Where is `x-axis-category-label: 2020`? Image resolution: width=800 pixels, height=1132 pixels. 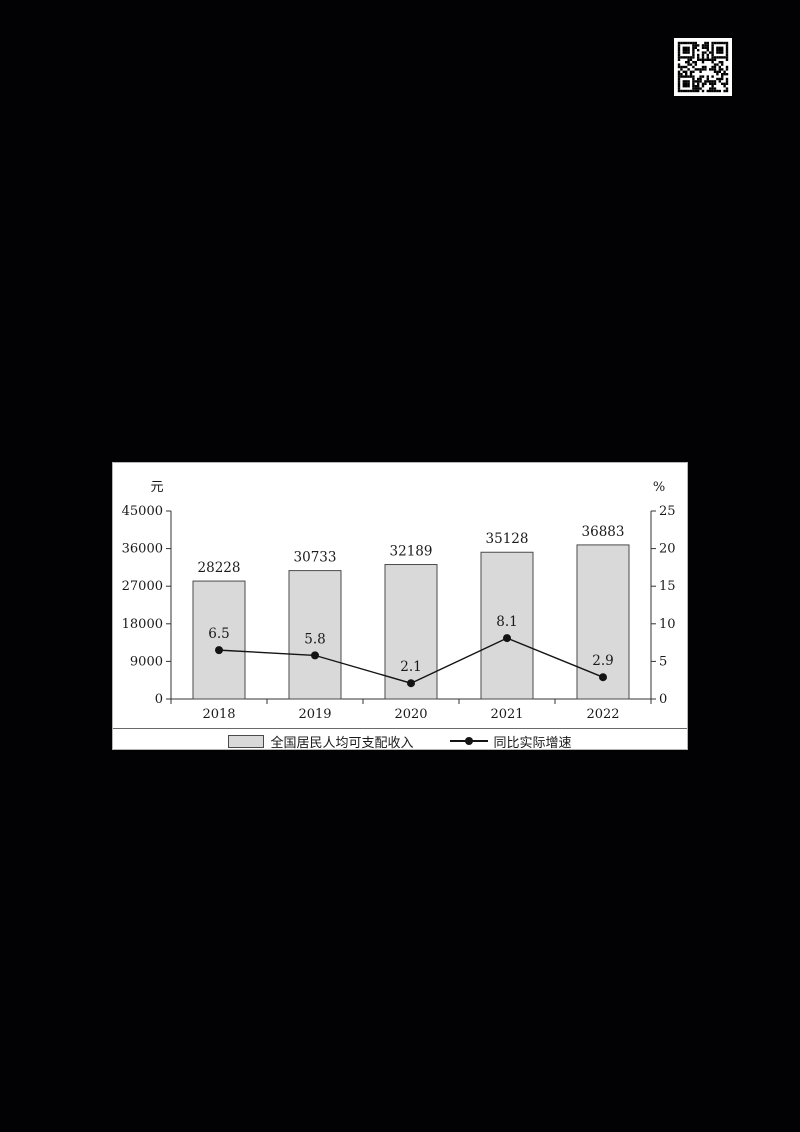 x-axis-category-label: 2020 is located at coordinates (410, 714).